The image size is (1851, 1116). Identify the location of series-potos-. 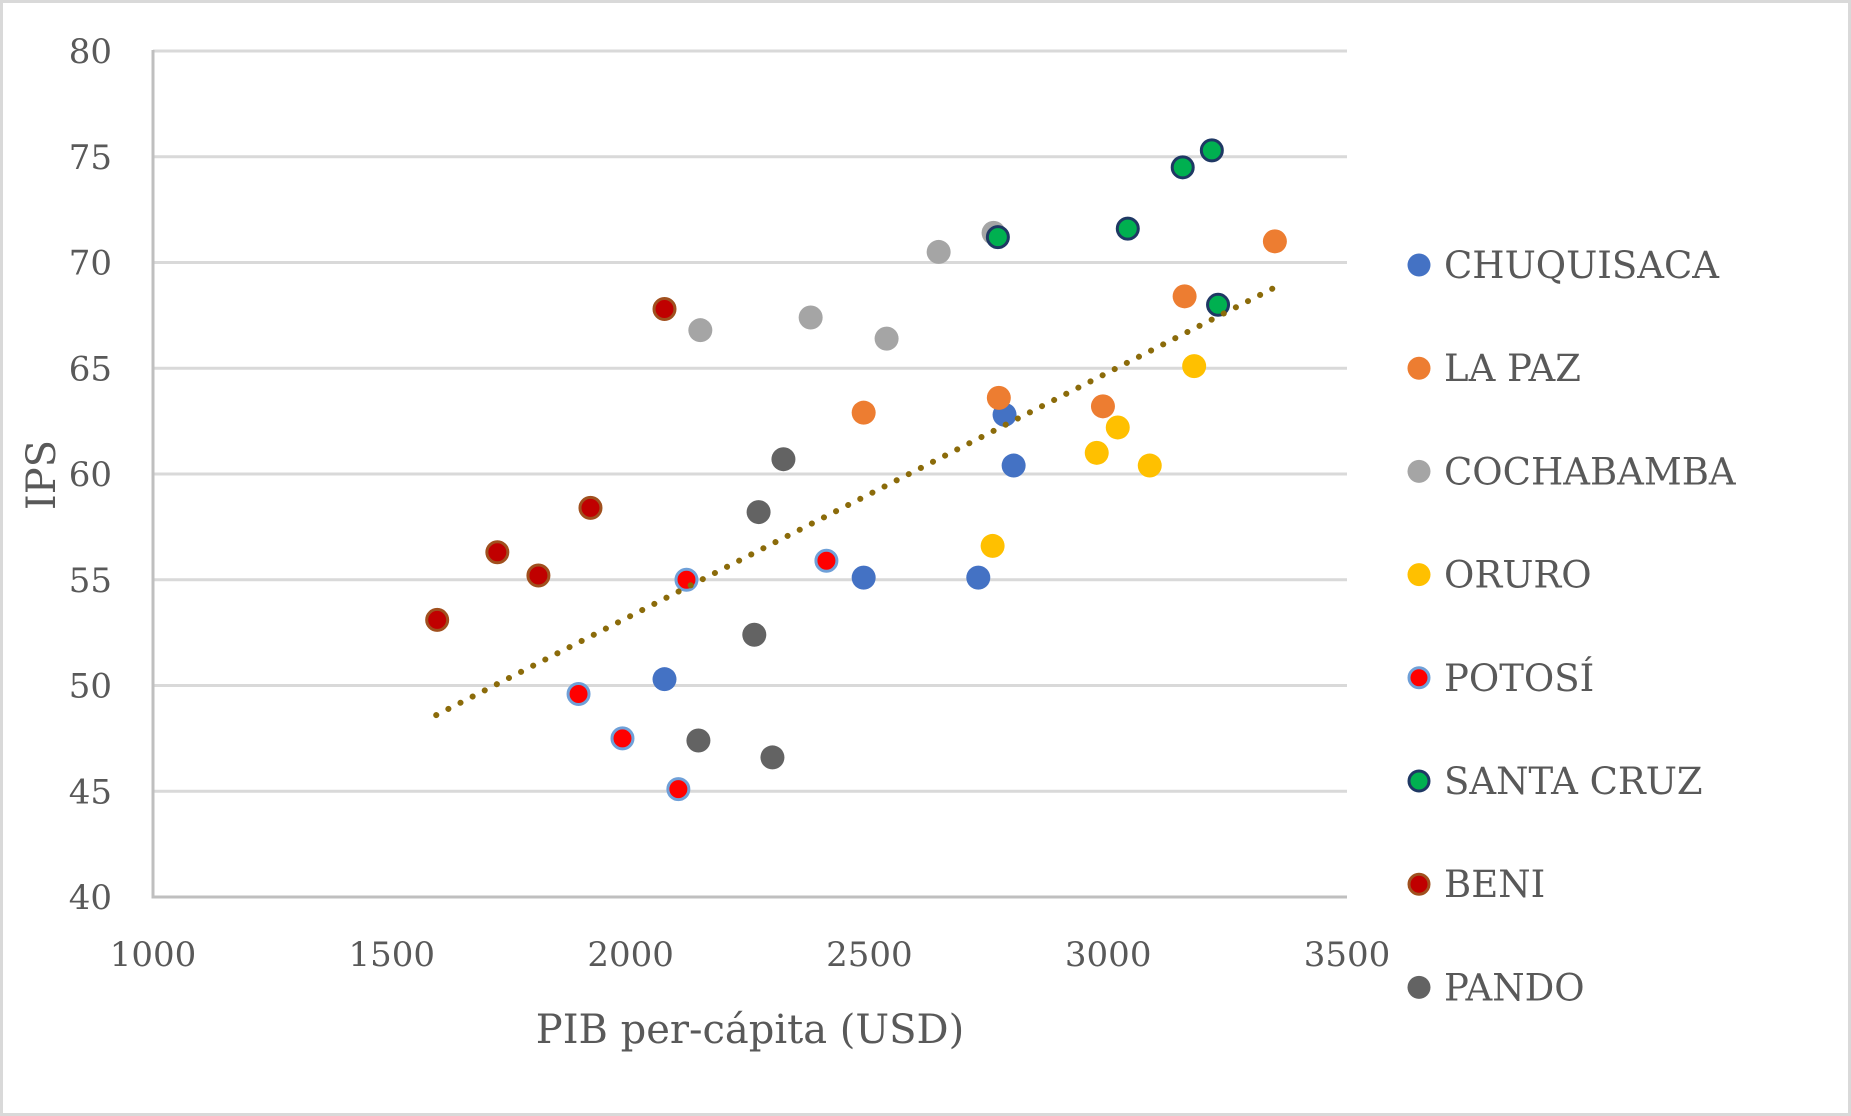
(702, 675).